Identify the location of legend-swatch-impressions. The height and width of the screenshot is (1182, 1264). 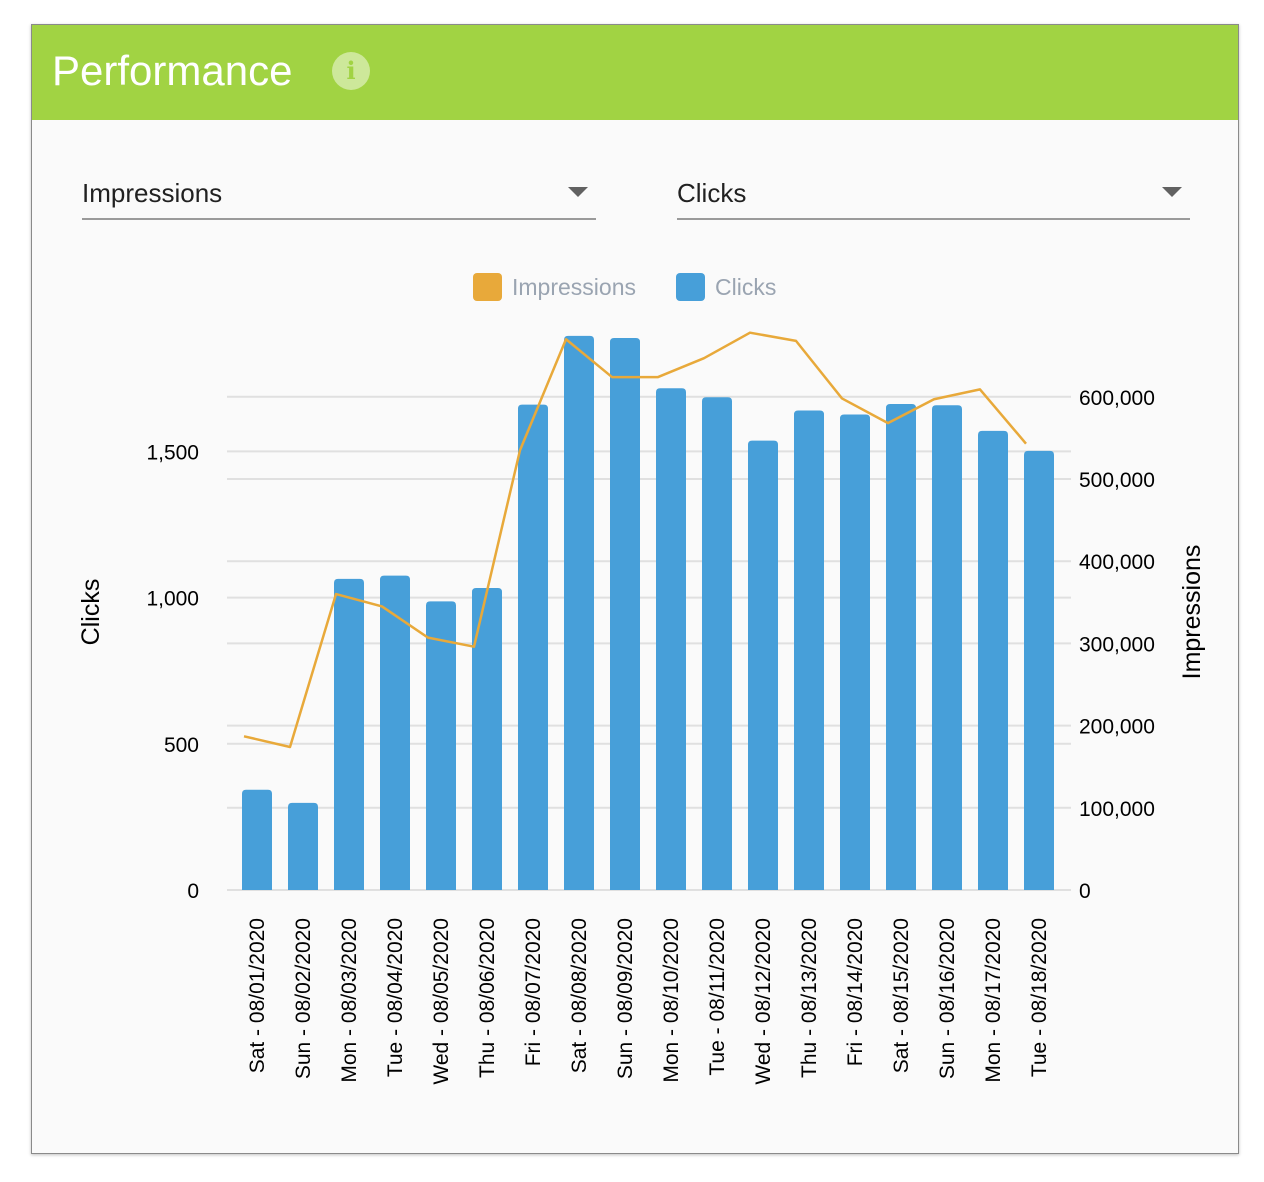
(487, 287).